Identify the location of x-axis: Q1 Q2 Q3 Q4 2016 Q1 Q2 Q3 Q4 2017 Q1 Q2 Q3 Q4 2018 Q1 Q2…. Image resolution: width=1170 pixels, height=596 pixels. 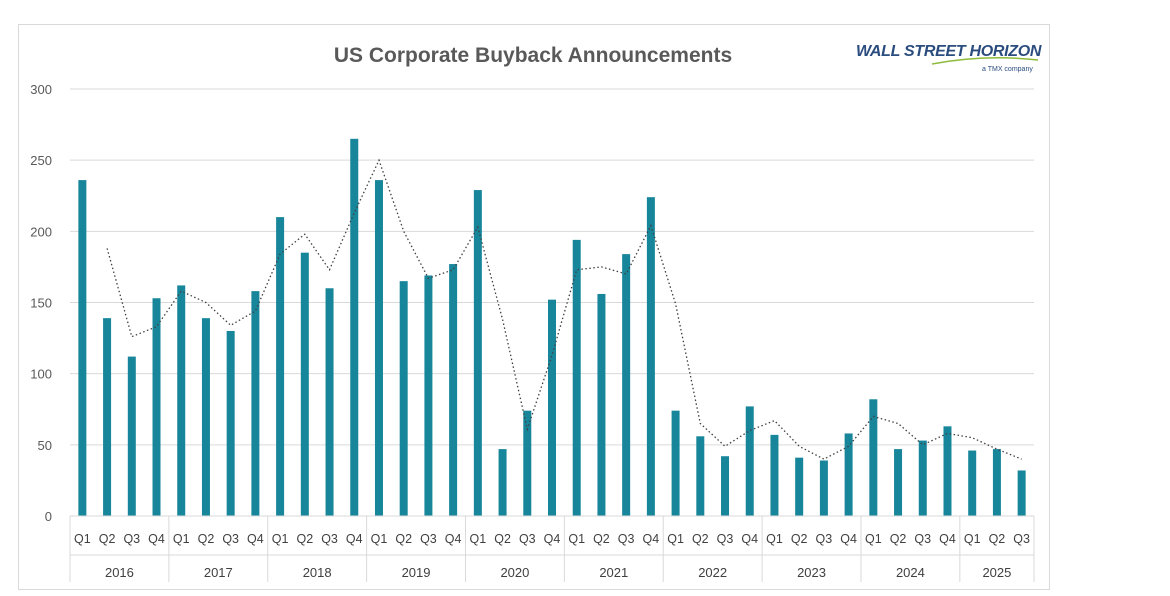
(552, 548).